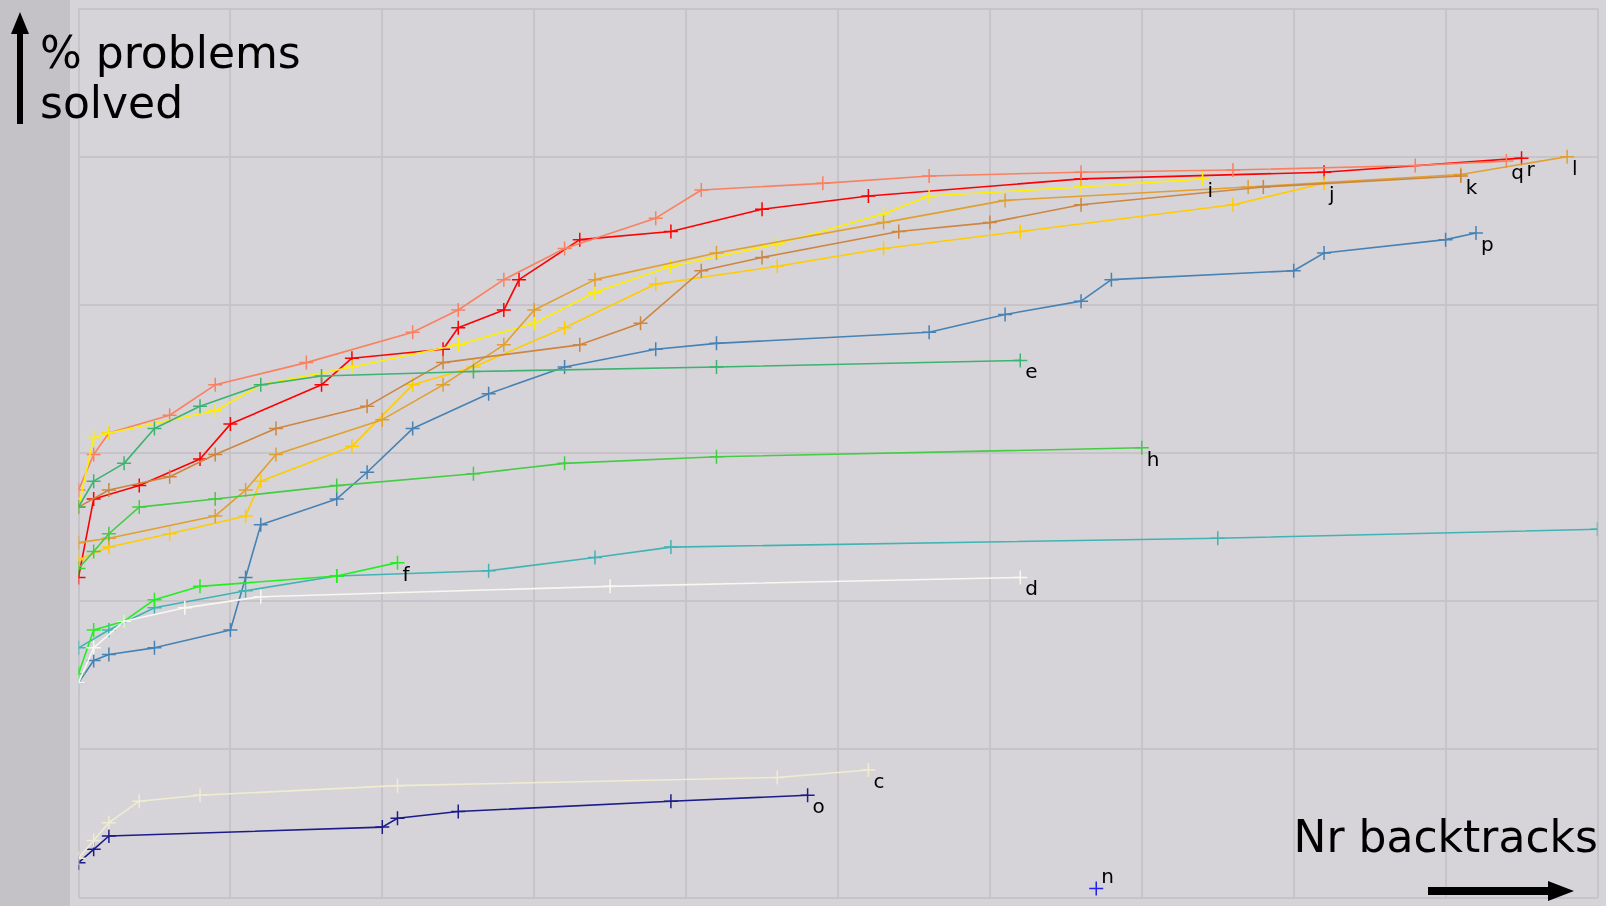  What do you see at coordinates (818, 806) in the screenshot?
I see `series-label: o` at bounding box center [818, 806].